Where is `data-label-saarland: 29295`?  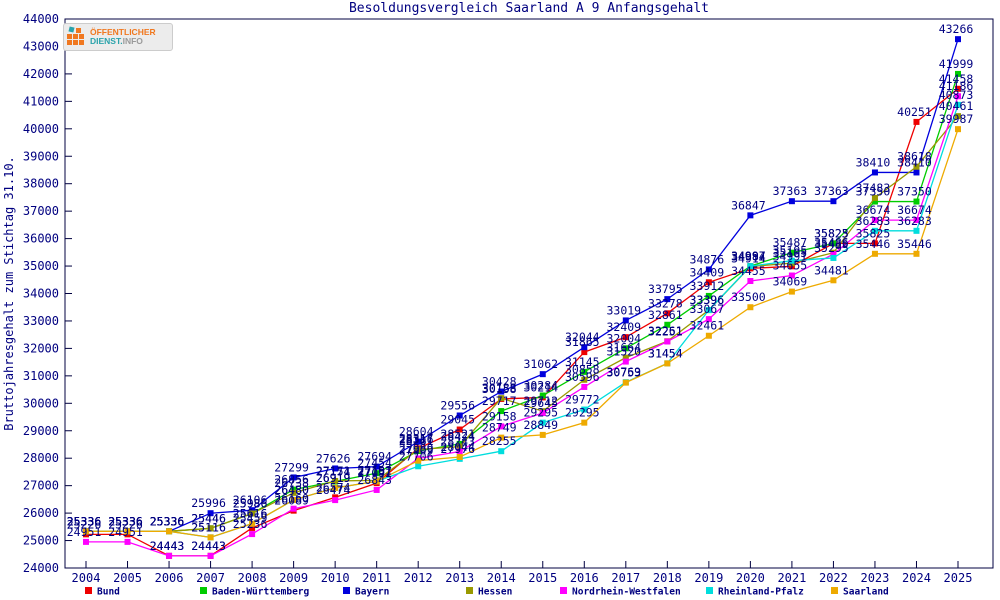
data-label-saarland: 29295 is located at coordinates (582, 413).